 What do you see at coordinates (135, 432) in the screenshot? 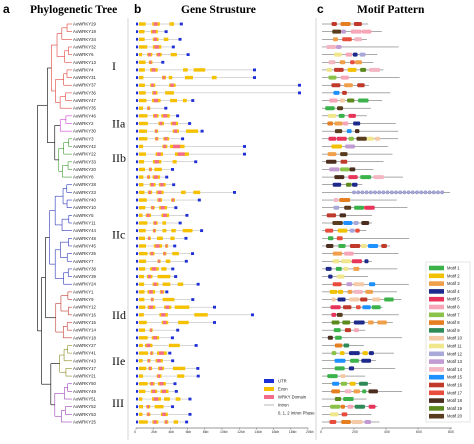
I see `gene-axis-tick-label: 0` at bounding box center [135, 432].